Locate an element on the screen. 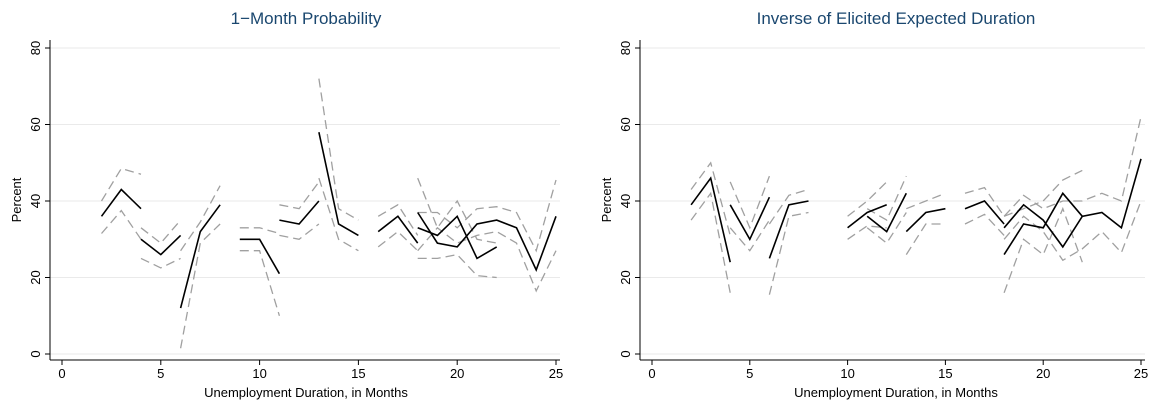 Image resolution: width=1151 pixels, height=400 pixels. estimate-series is located at coordinates (916, 210).